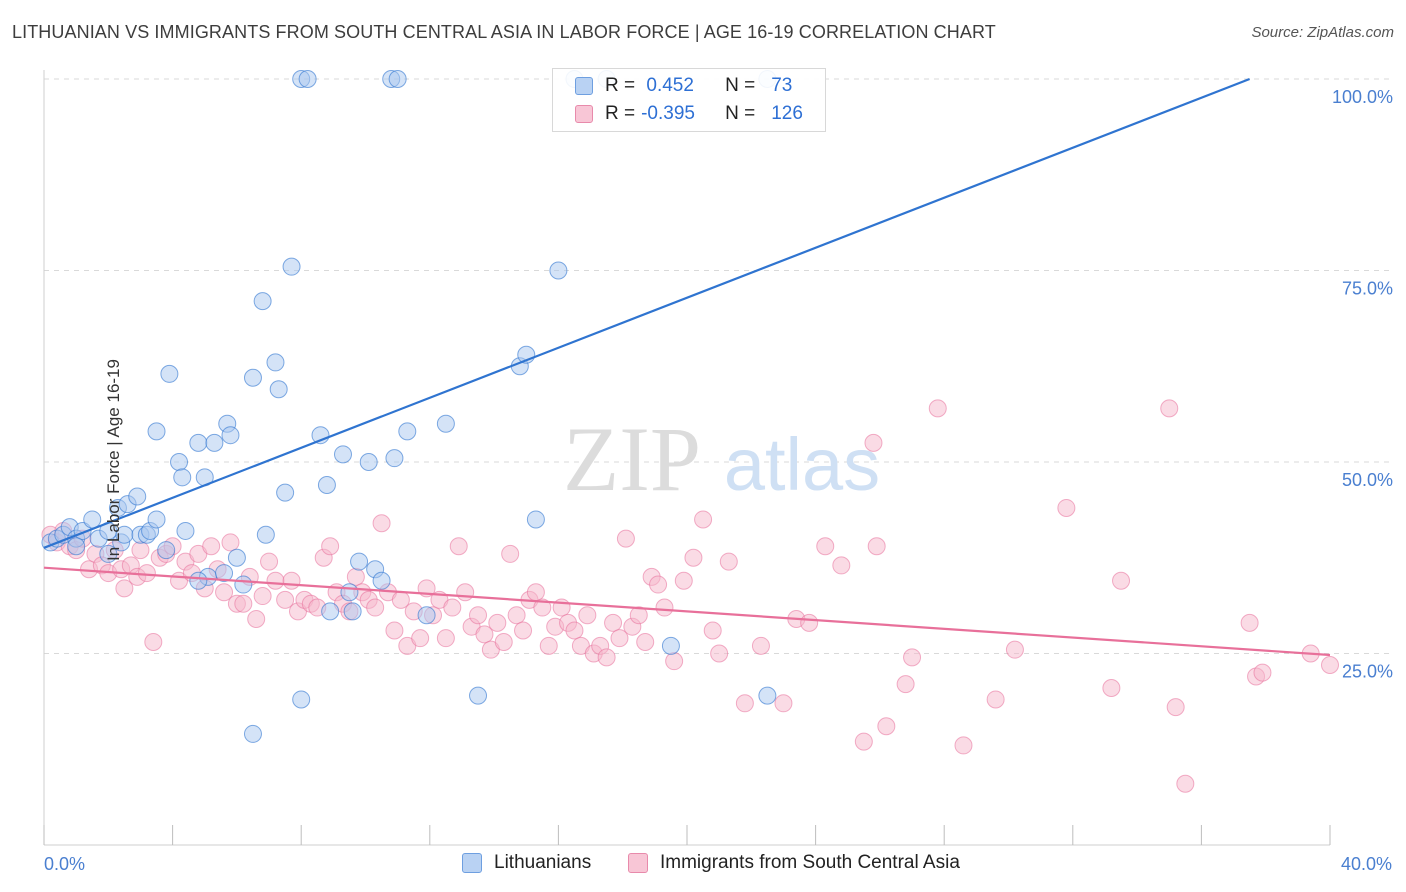  What do you see at coordinates (632, 459) in the screenshot?
I see `watermark-zip: ZIP` at bounding box center [632, 459].